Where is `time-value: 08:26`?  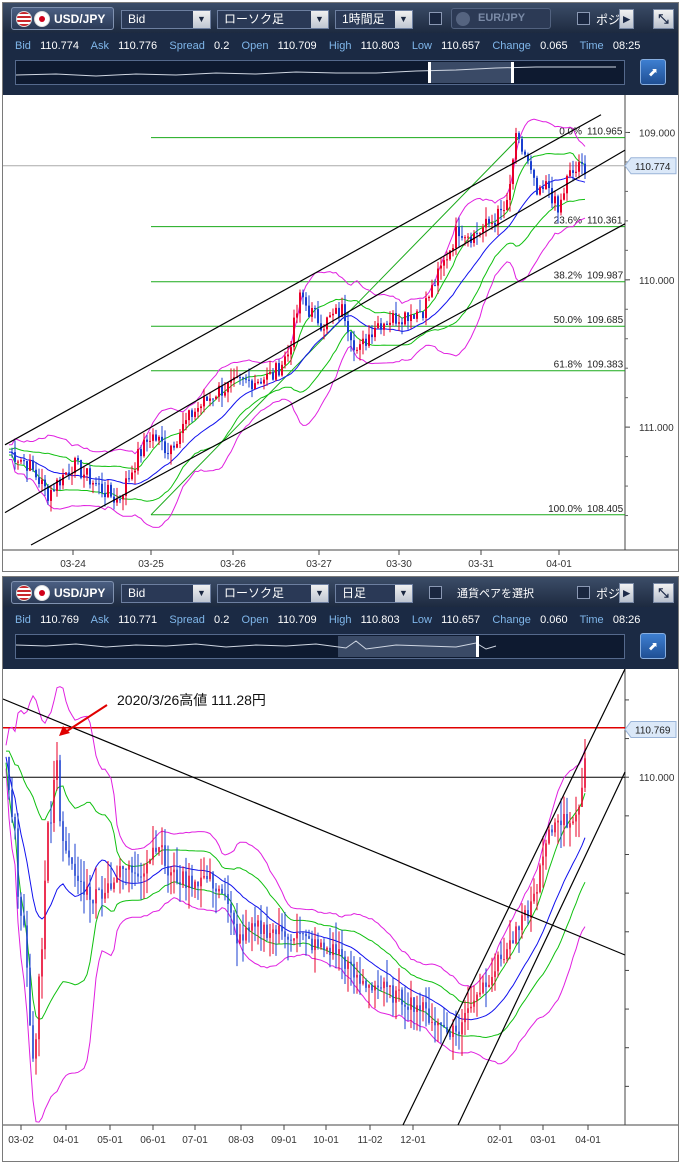 time-value: 08:26 is located at coordinates (626, 620).